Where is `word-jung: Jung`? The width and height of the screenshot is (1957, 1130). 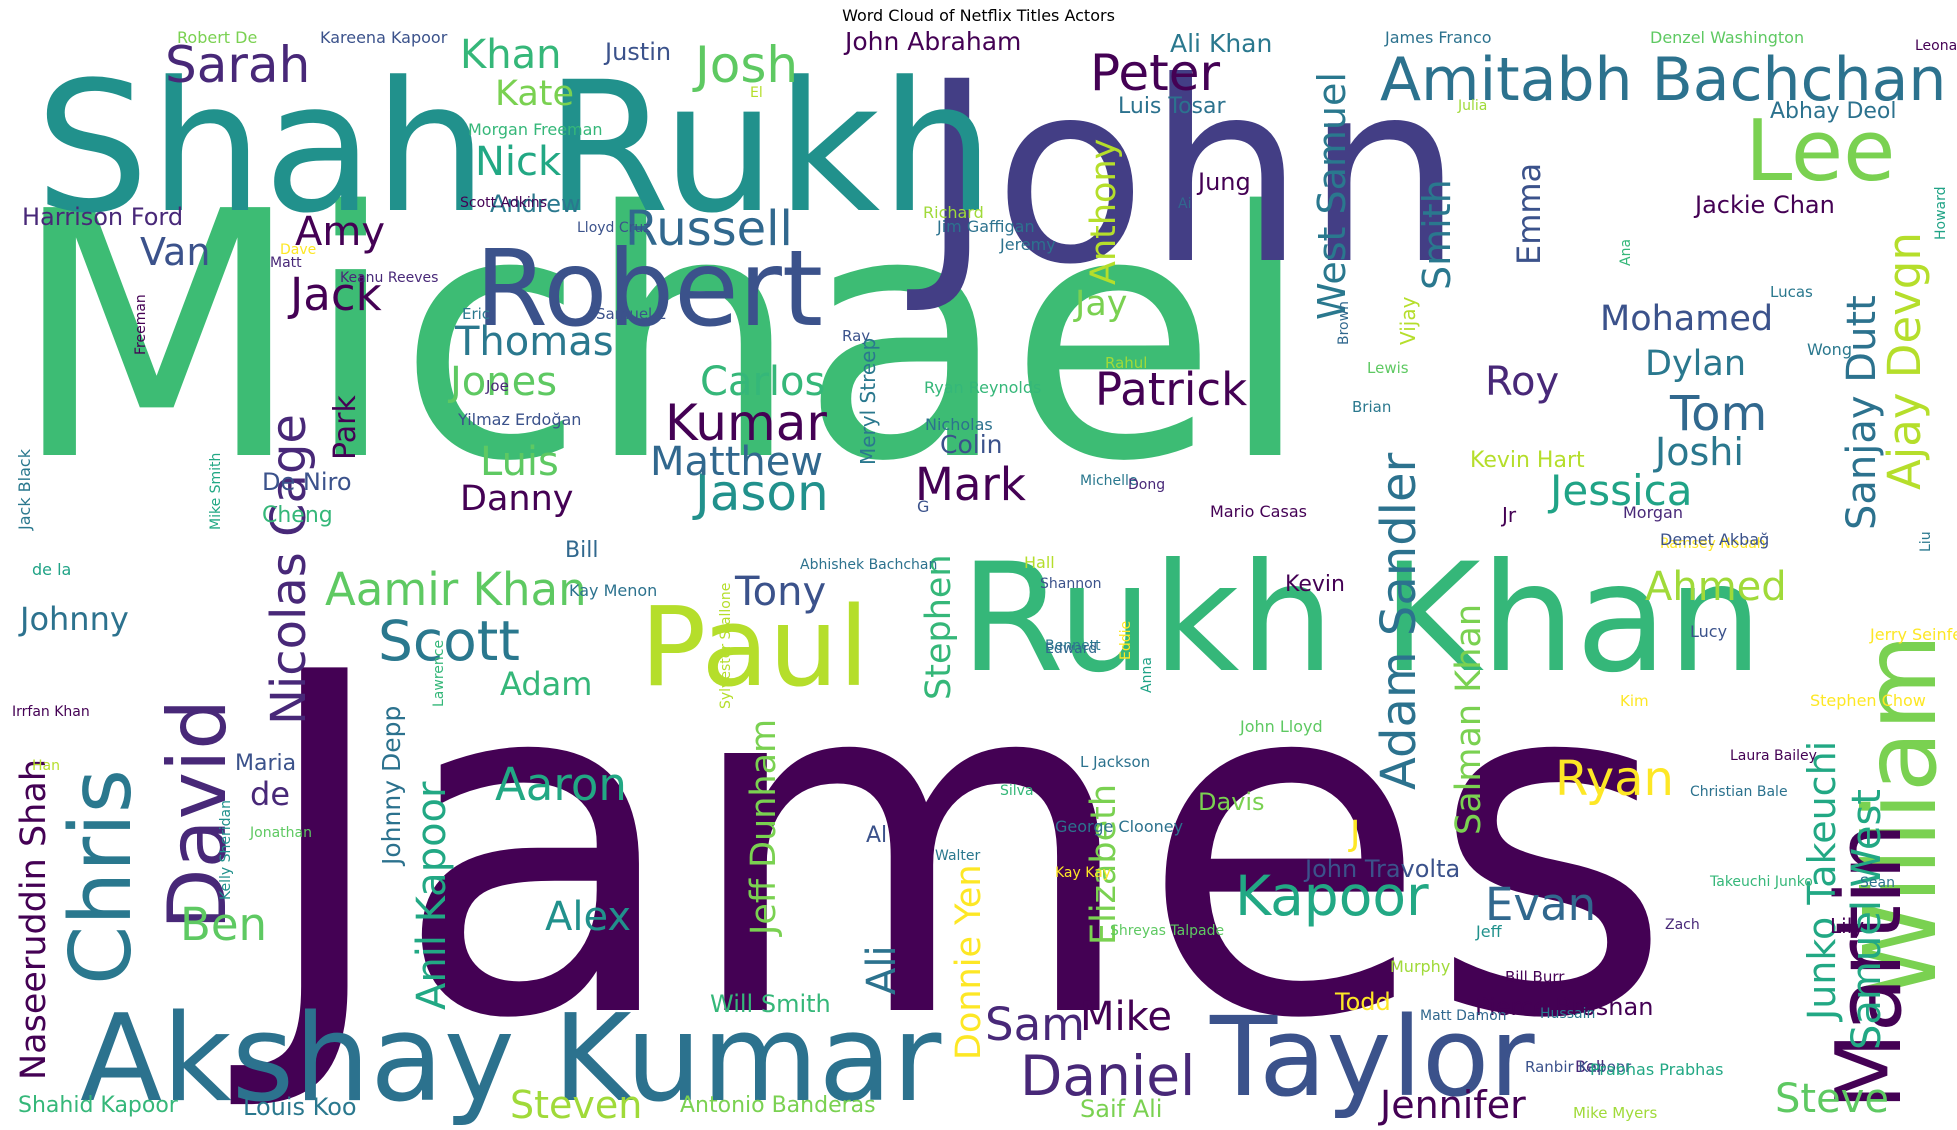
word-jung: Jung is located at coordinates (1223, 182).